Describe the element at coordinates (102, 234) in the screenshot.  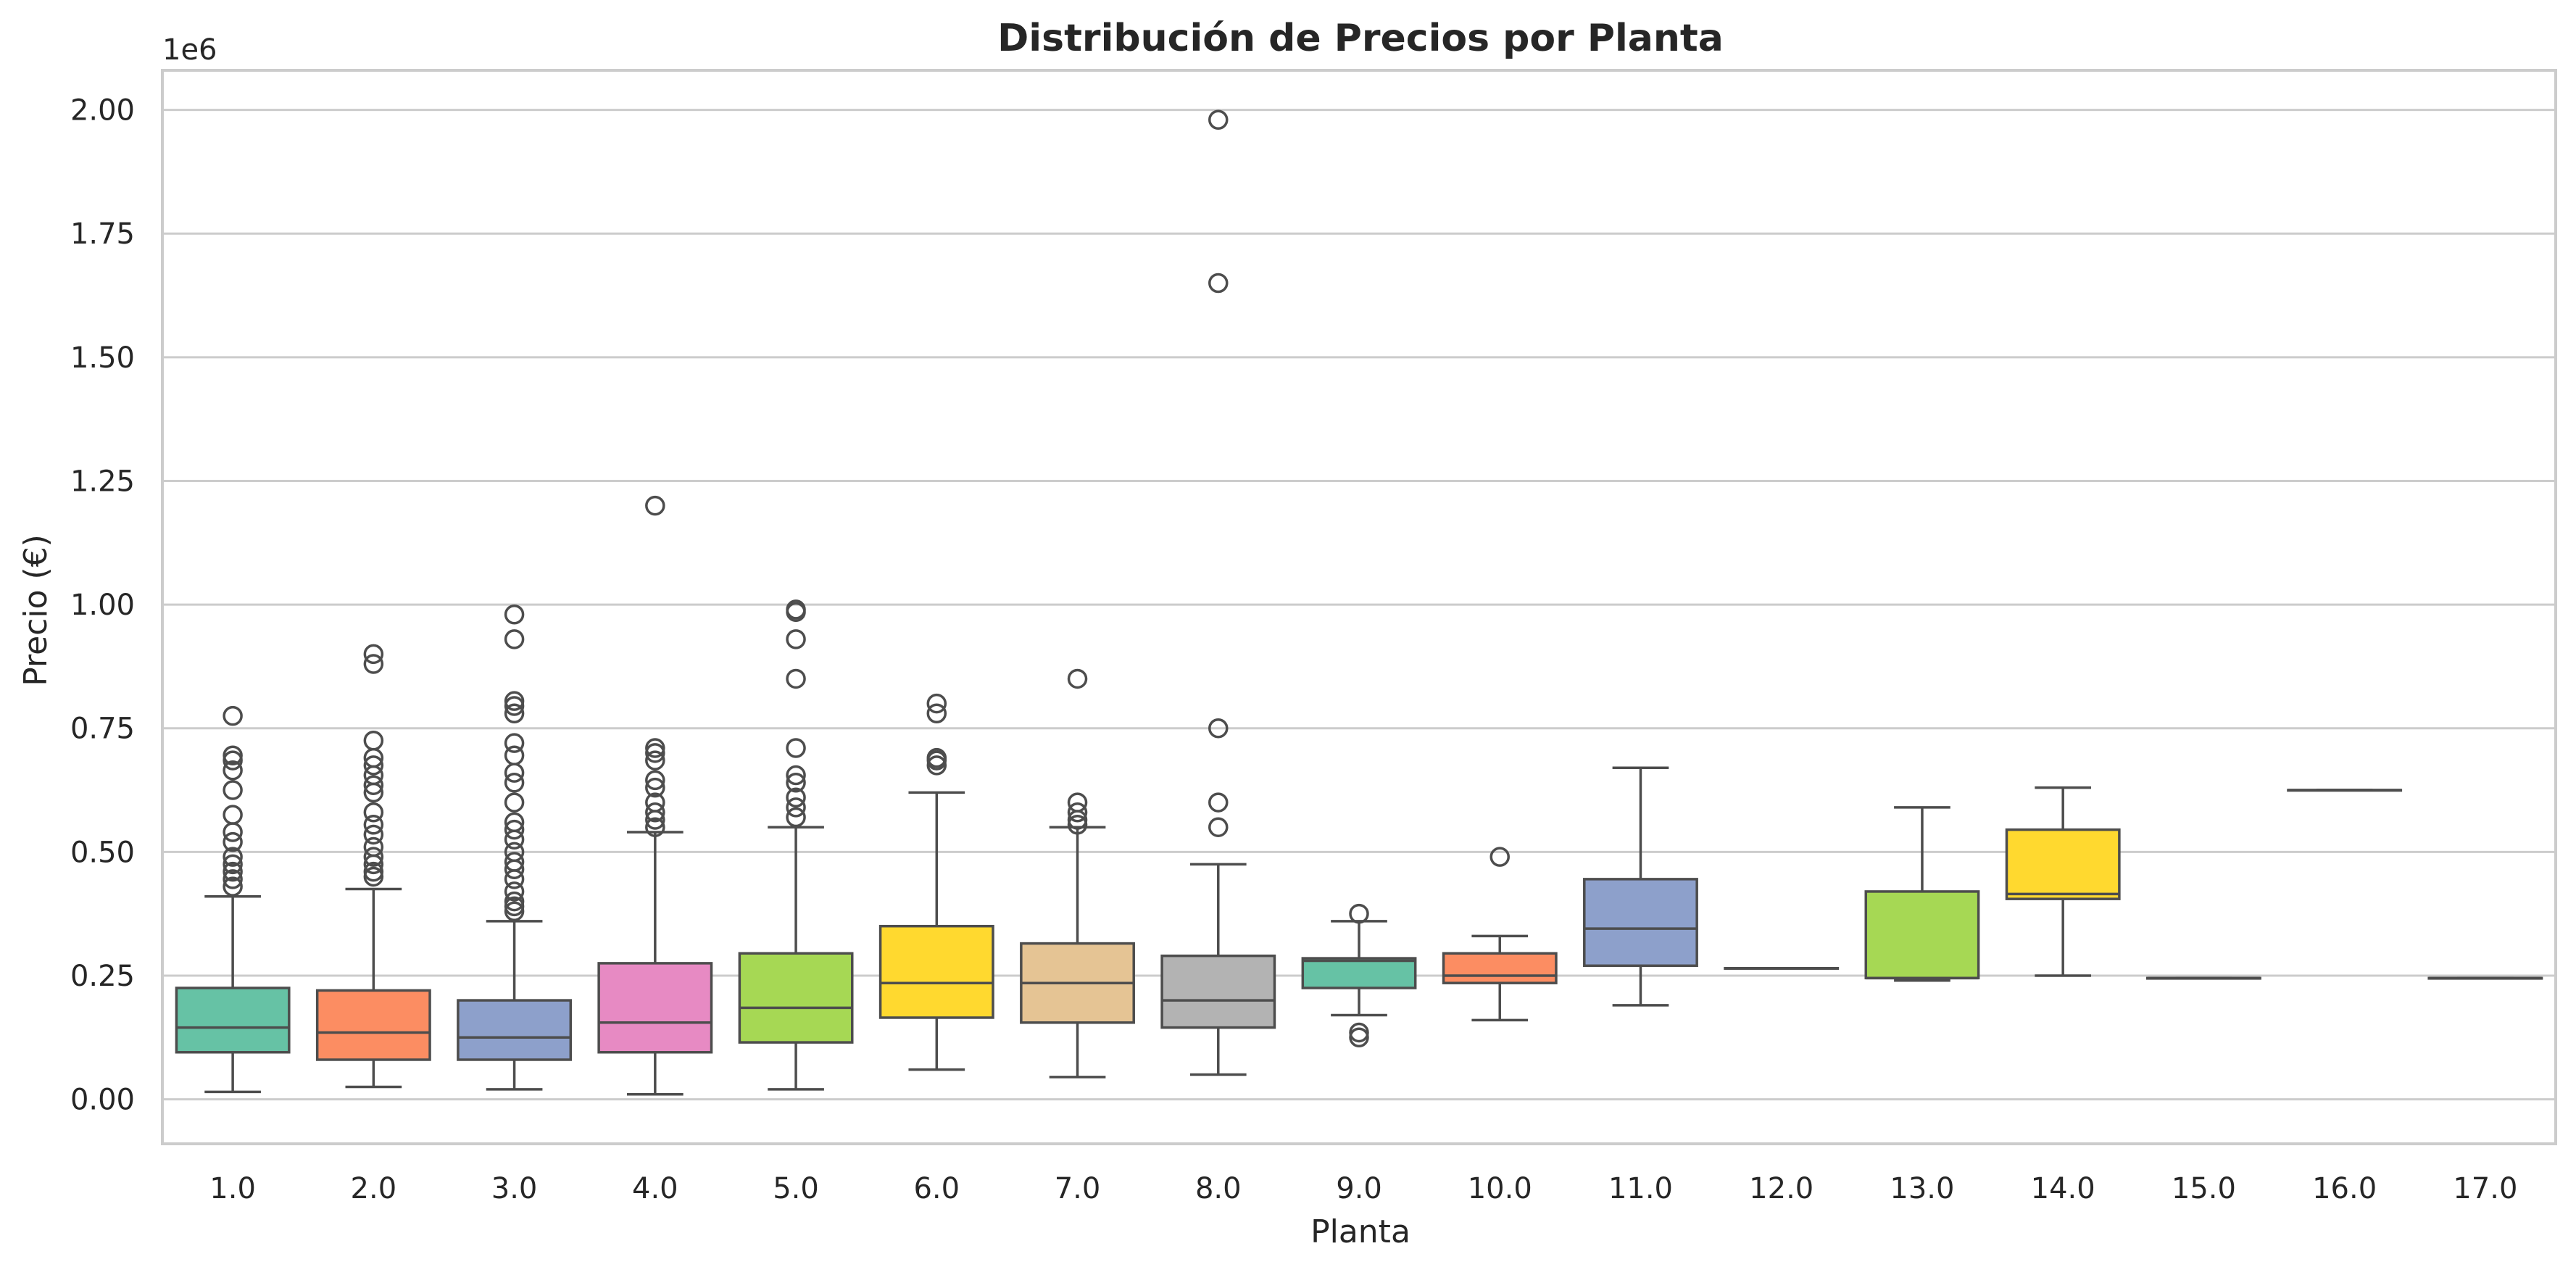
I see `y-tick-label: 1.75` at that location.